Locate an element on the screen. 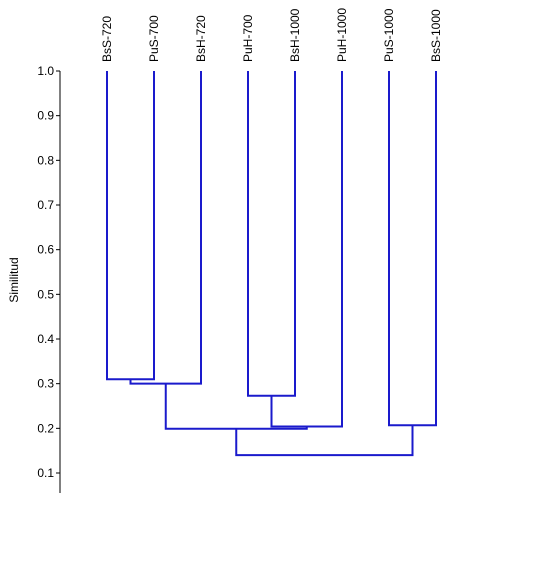 Image resolution: width=544 pixels, height=563 pixels. leaf-label: BsS-1000 is located at coordinates (436, 35).